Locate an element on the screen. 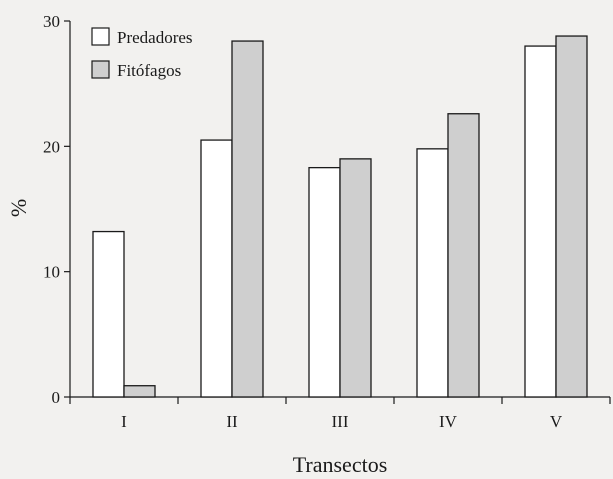 The image size is (613, 479). x-axis-title: Transectos is located at coordinates (340, 464).